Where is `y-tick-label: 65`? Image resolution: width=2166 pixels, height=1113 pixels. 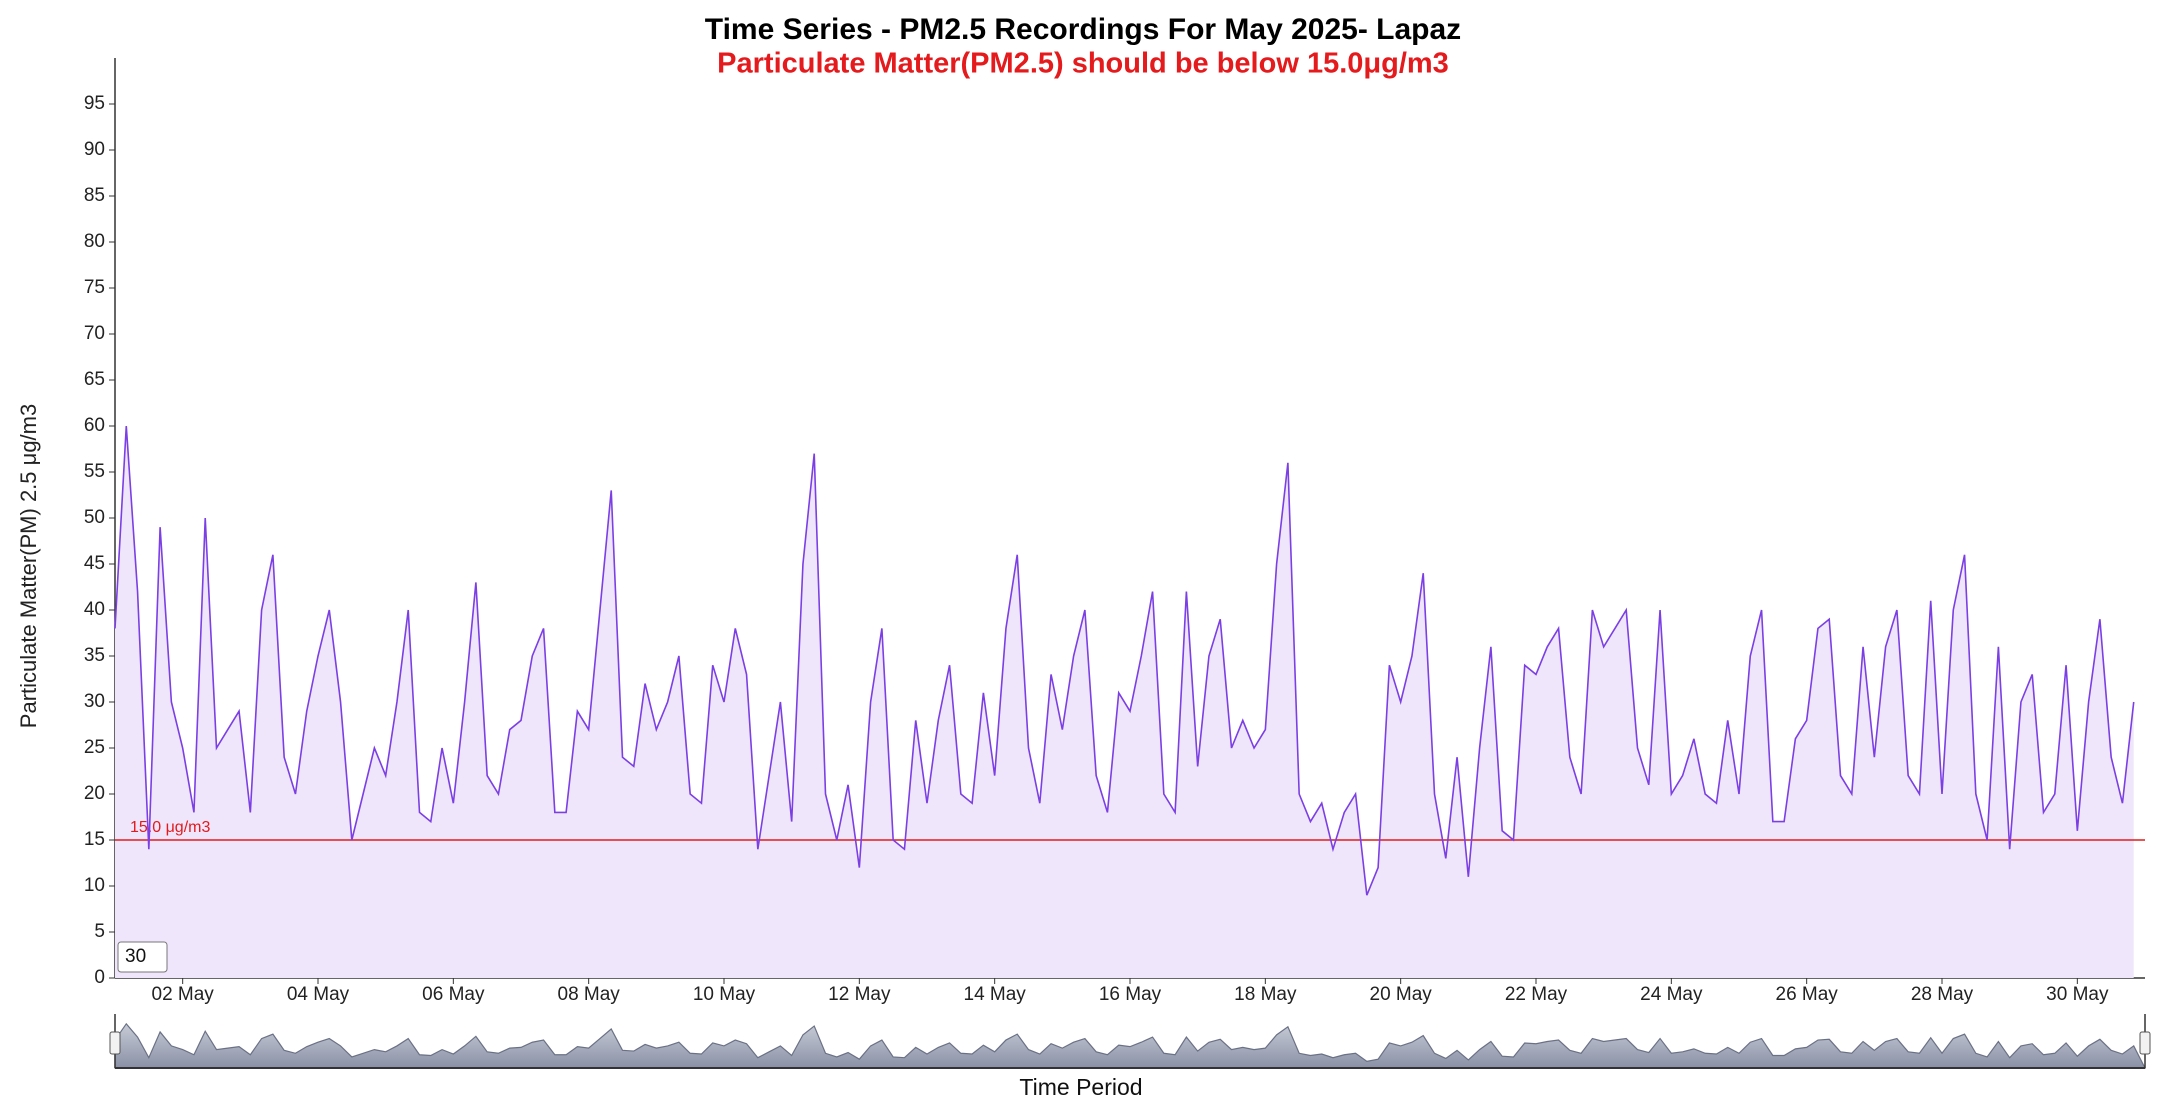
y-tick-label: 65 is located at coordinates (94, 379).